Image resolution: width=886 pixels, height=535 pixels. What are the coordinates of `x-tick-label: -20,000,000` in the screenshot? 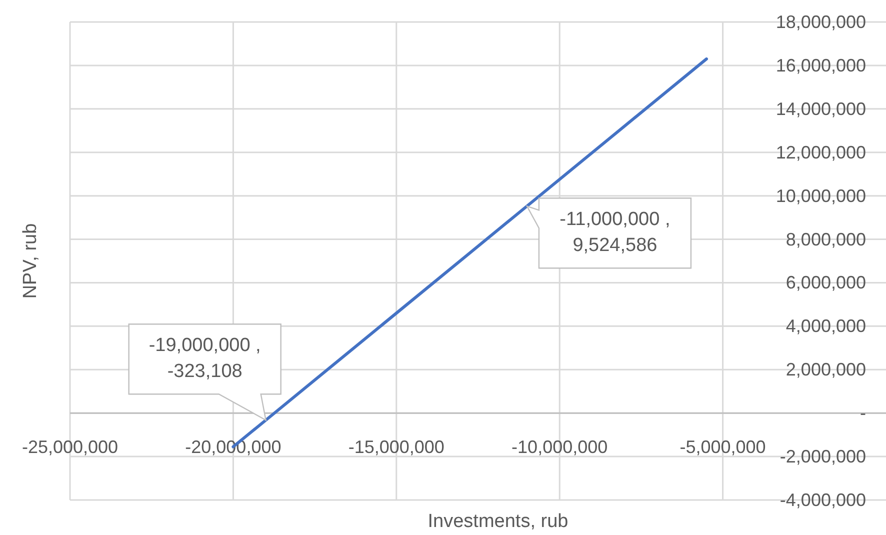 It's located at (233, 447).